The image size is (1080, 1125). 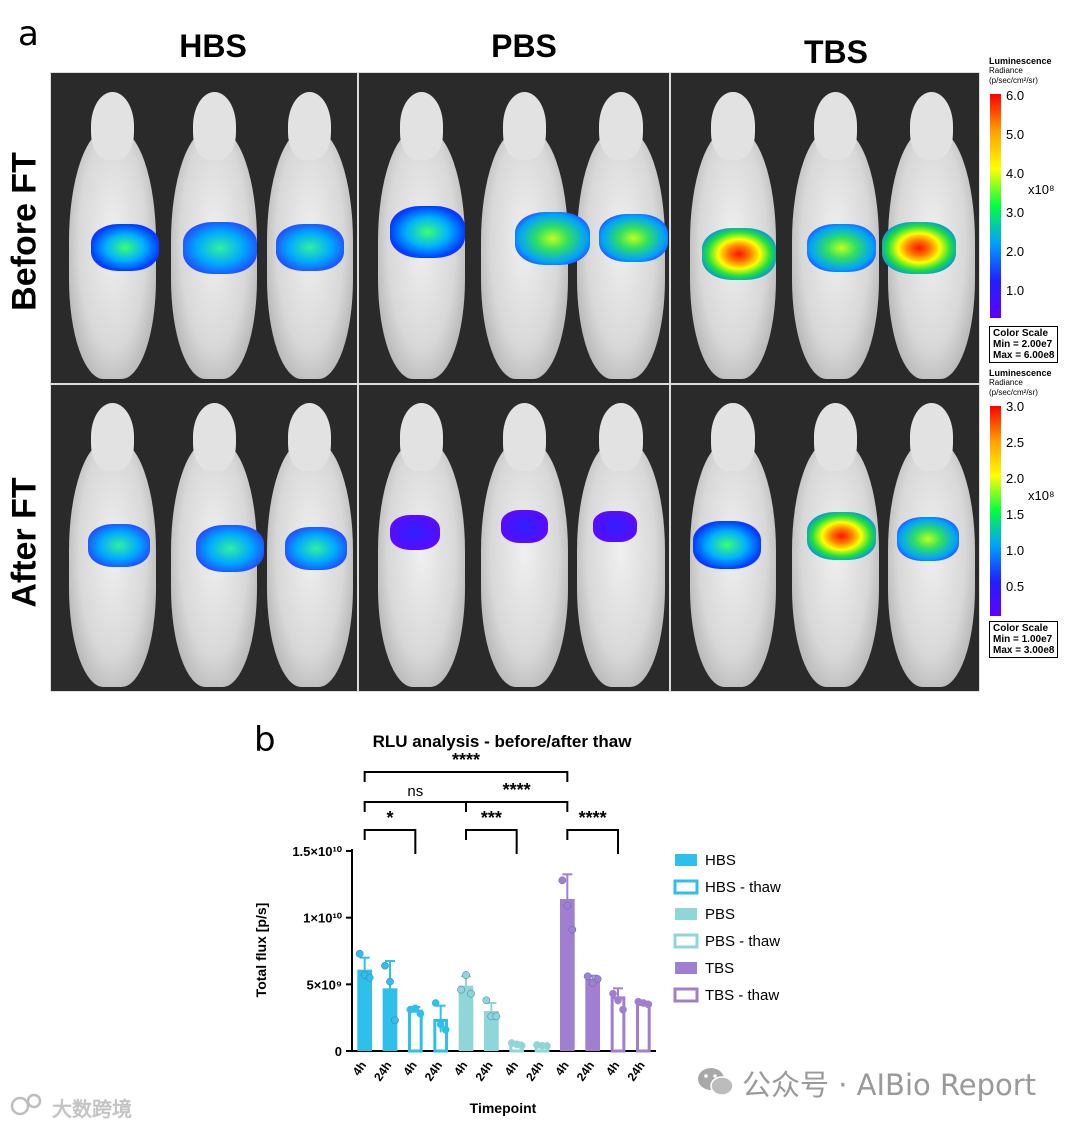 What do you see at coordinates (24, 231) in the screenshot?
I see `row-label-before-ft: Before FT` at bounding box center [24, 231].